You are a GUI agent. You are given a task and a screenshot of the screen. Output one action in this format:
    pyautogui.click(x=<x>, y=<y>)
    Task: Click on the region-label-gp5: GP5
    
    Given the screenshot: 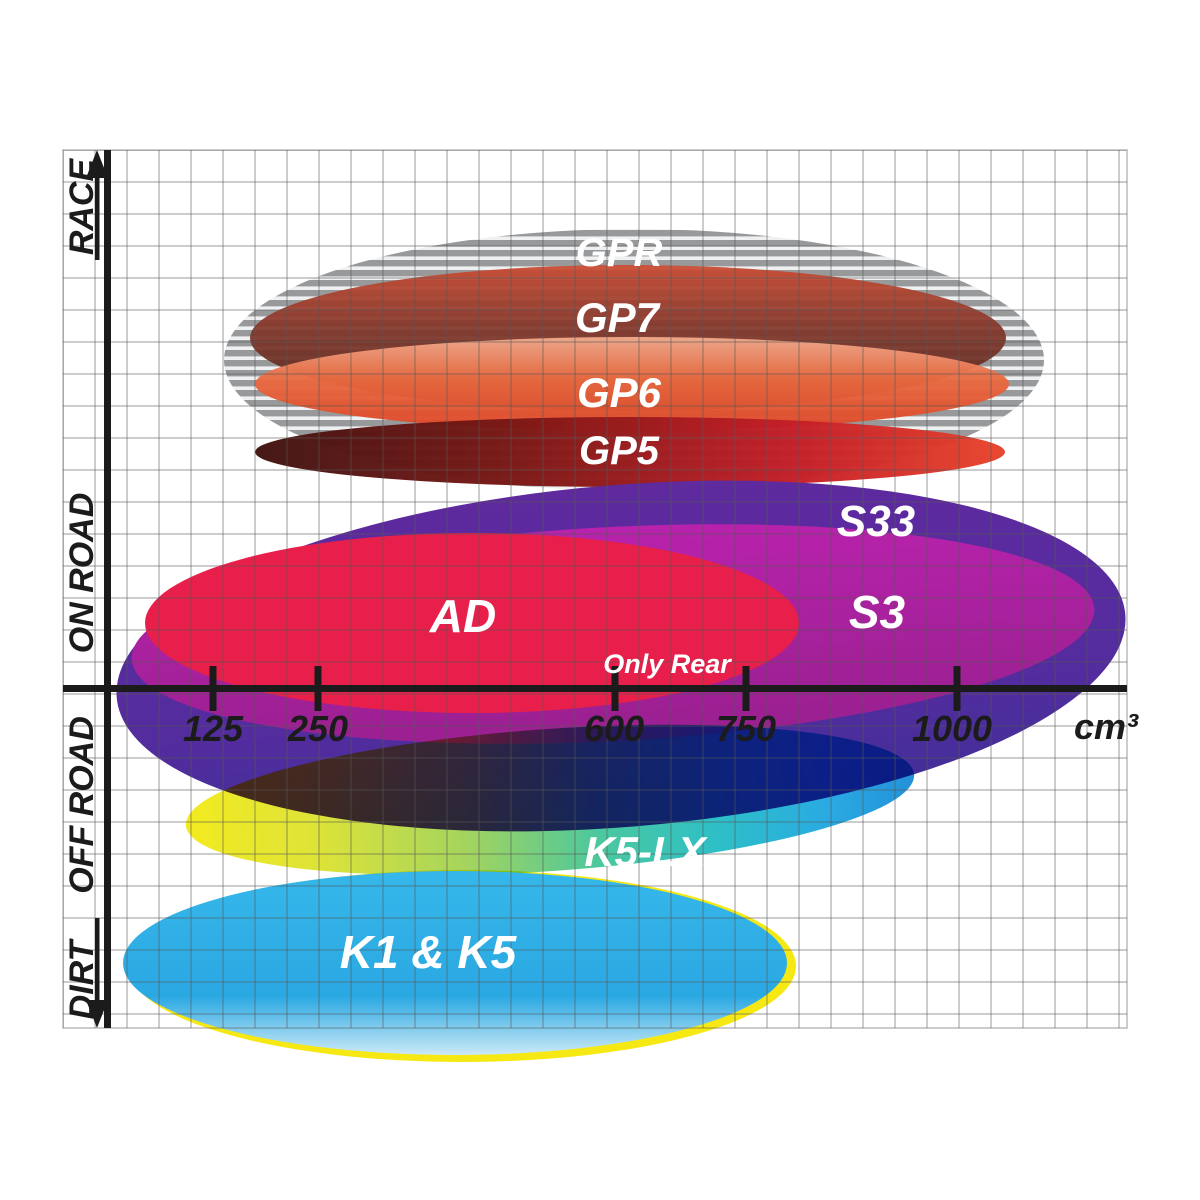 What is the action you would take?
    pyautogui.click(x=619, y=451)
    